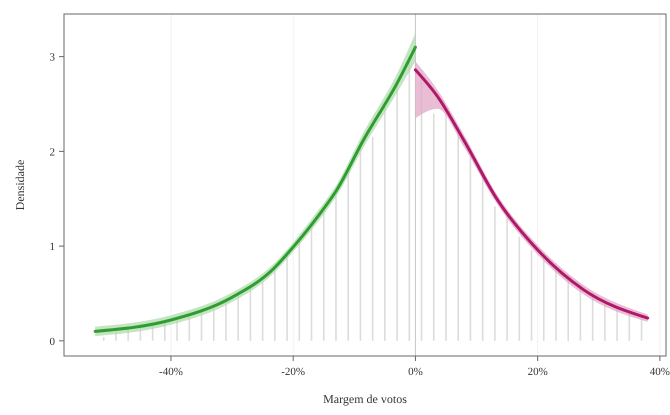 The height and width of the screenshot is (415, 670). Describe the element at coordinates (53, 342) in the screenshot. I see `y-tick-label: 0` at that location.